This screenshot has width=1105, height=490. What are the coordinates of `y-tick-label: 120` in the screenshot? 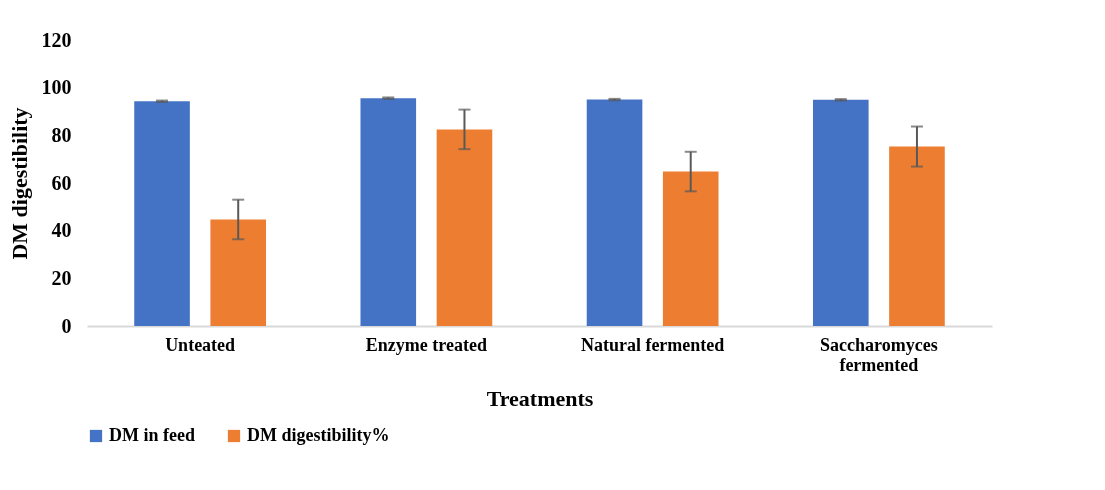 It's located at (56, 39).